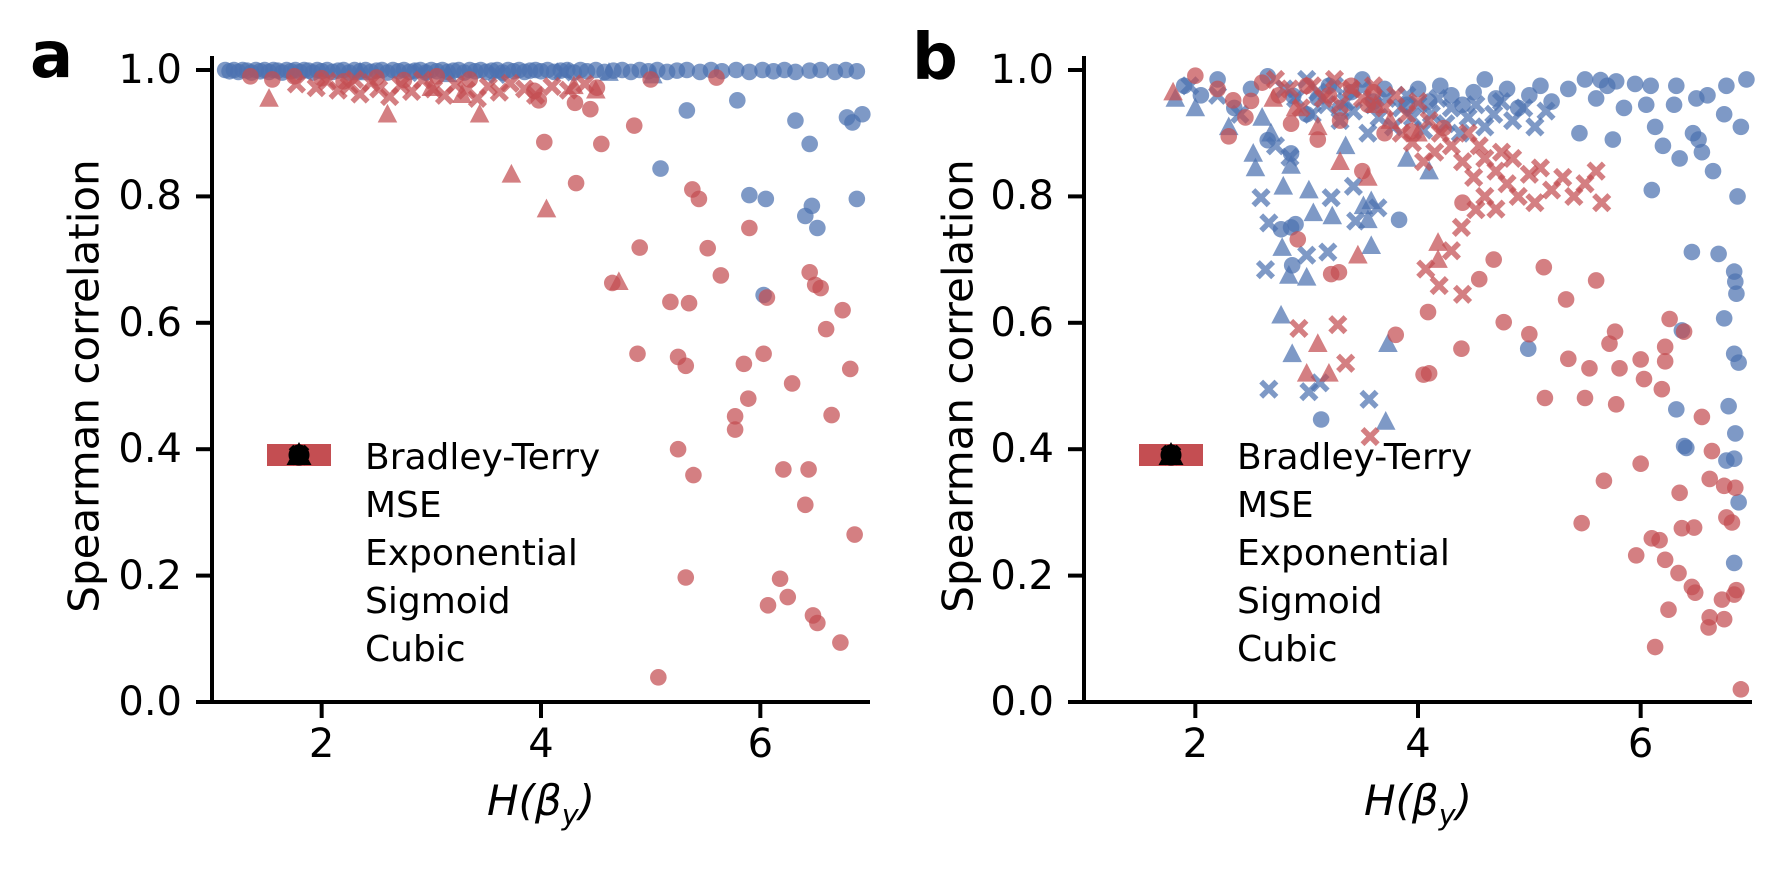 The image size is (1774, 870). I want to click on panel-label-b: b, so click(935, 58).